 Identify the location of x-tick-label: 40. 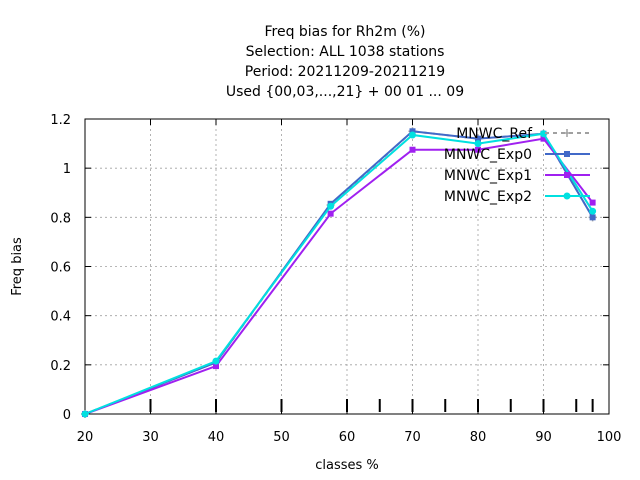
(216, 437).